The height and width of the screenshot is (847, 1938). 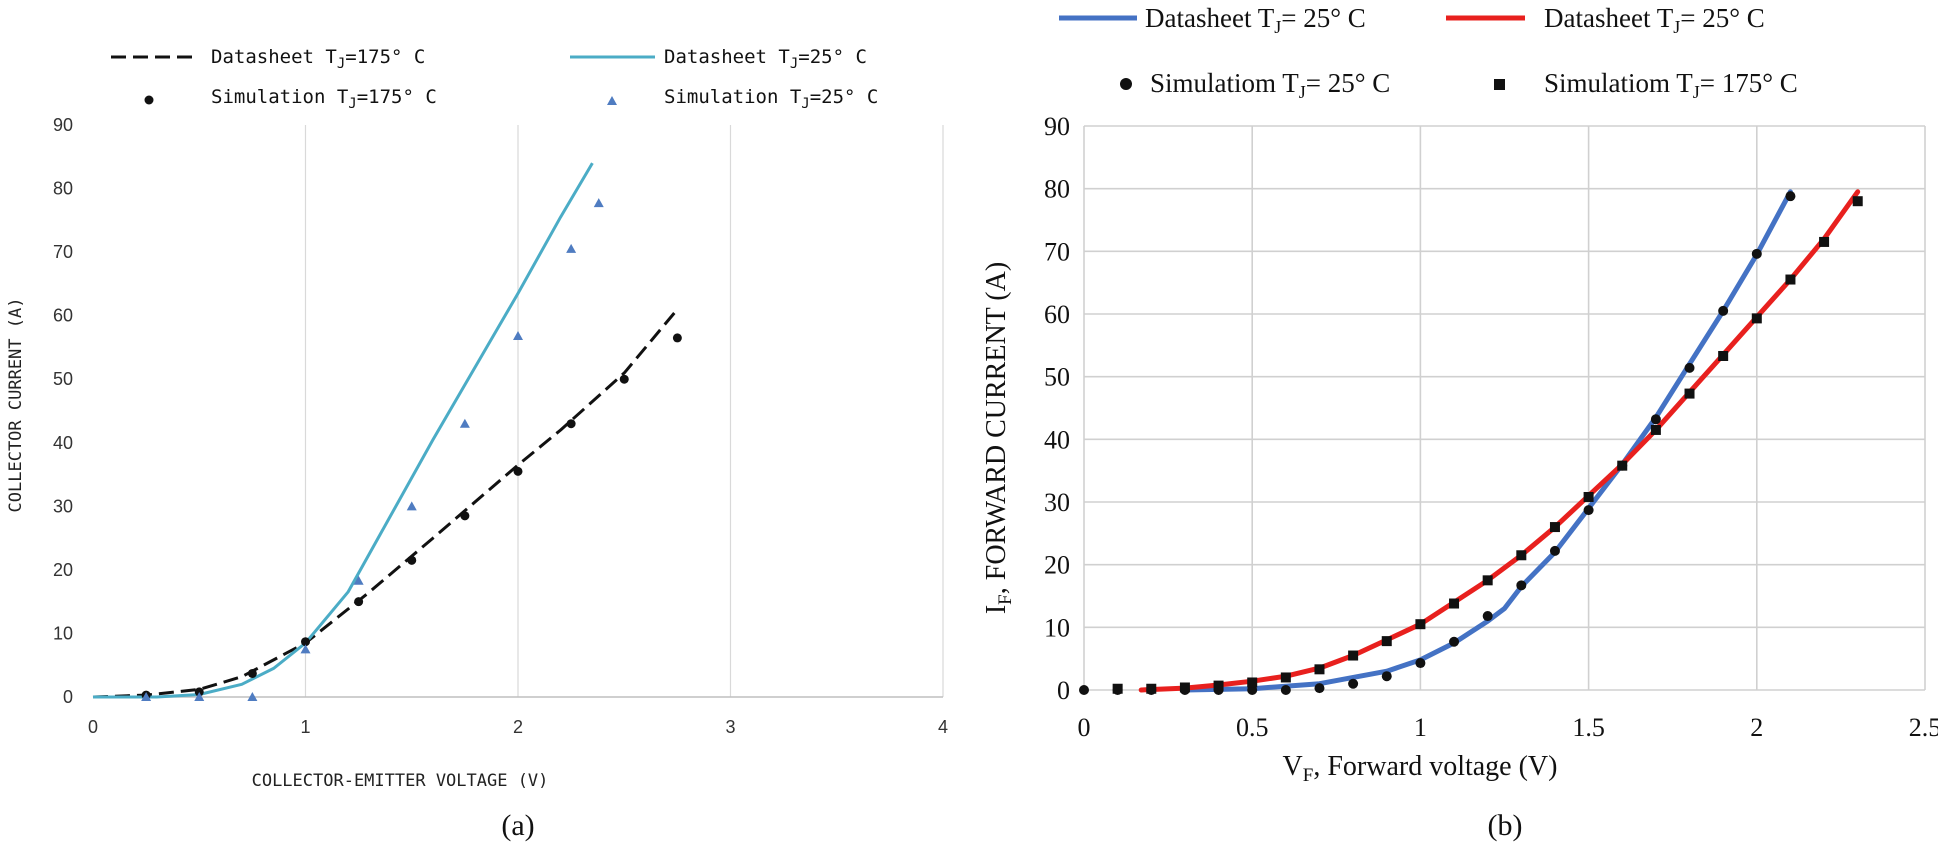 What do you see at coordinates (1057, 314) in the screenshot?
I see `y-tick-label-b: 60` at bounding box center [1057, 314].